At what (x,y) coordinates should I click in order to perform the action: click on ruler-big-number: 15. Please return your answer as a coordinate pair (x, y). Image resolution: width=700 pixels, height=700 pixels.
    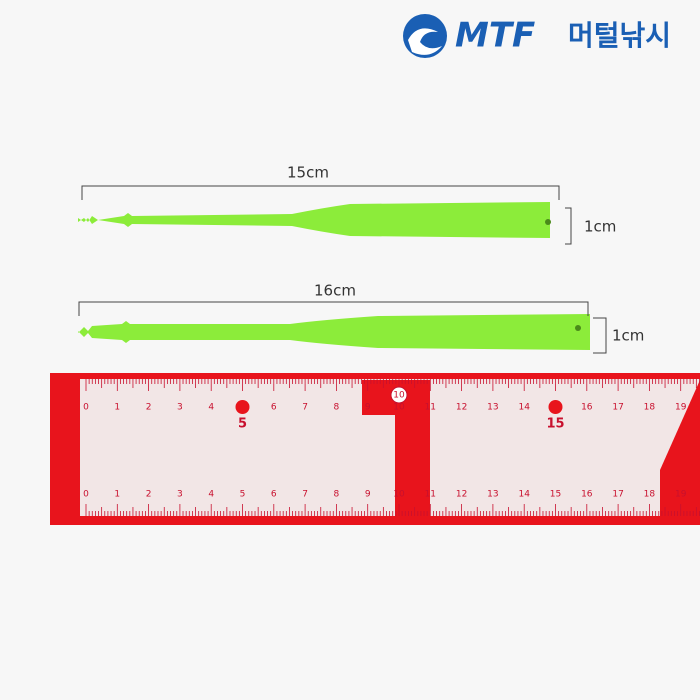
    Looking at the image, I should click on (555, 424).